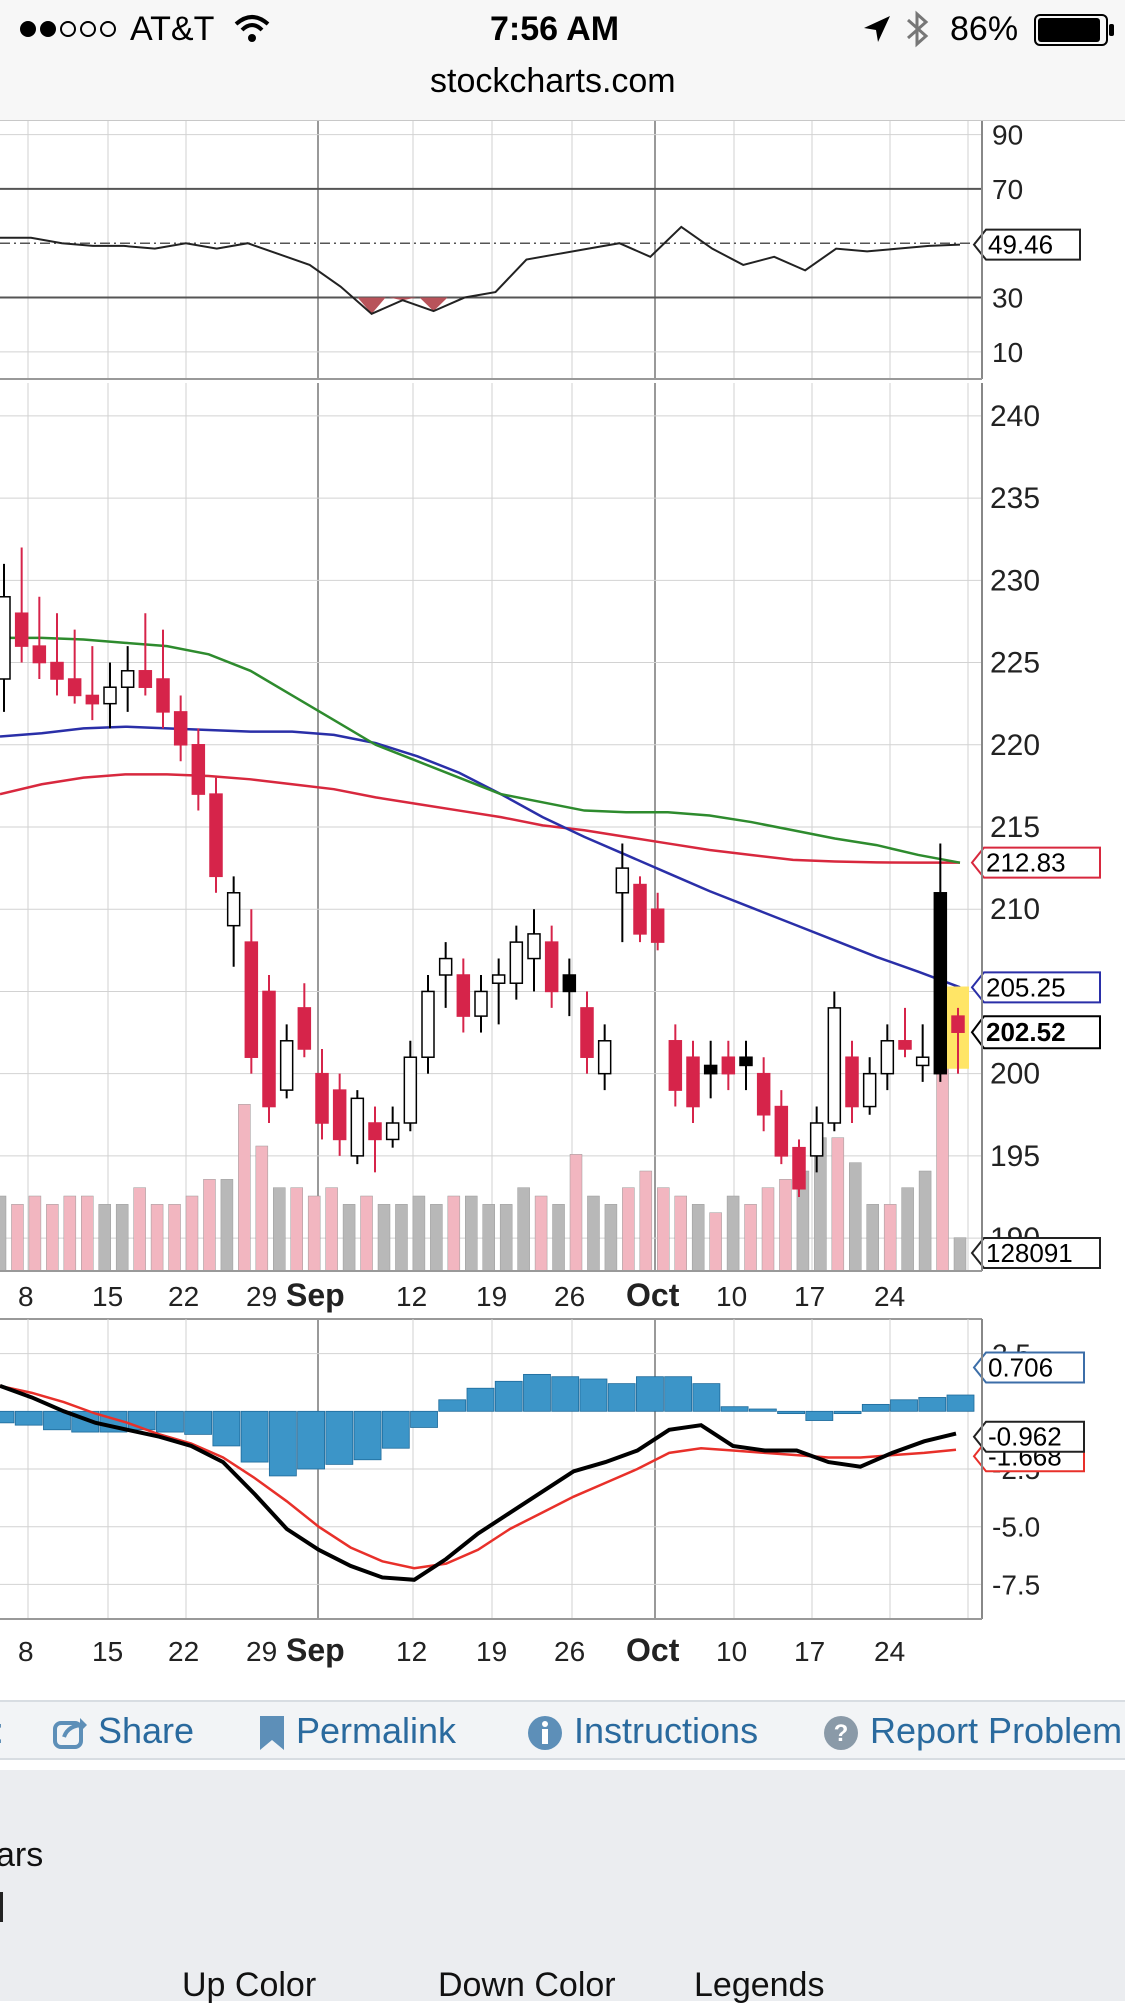 Image resolution: width=1125 pixels, height=2005 pixels. I want to click on price-tick-label: 195, so click(1015, 1156).